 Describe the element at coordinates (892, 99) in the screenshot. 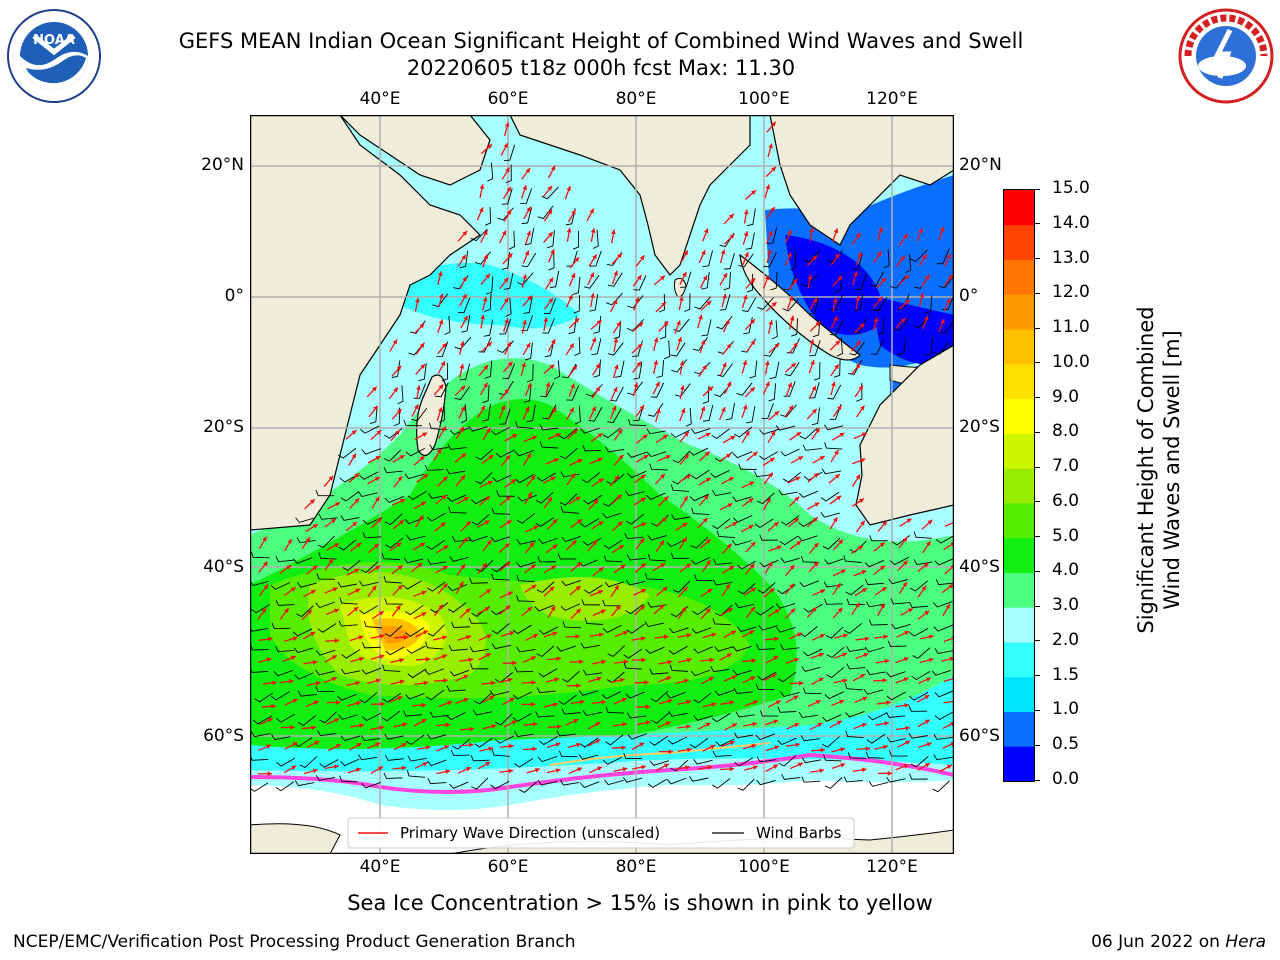

I see `lon-label-top: 120°E` at that location.